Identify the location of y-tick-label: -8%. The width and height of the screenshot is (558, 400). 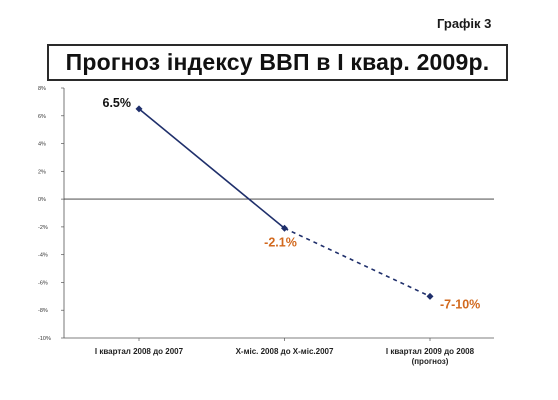
(43, 311).